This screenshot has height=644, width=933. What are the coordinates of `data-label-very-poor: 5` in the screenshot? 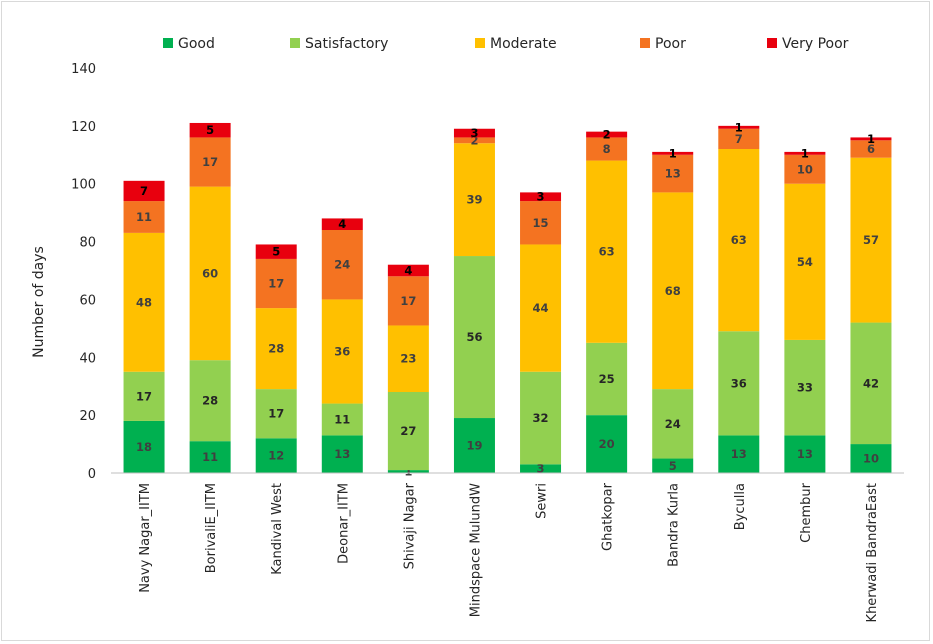 It's located at (210, 130).